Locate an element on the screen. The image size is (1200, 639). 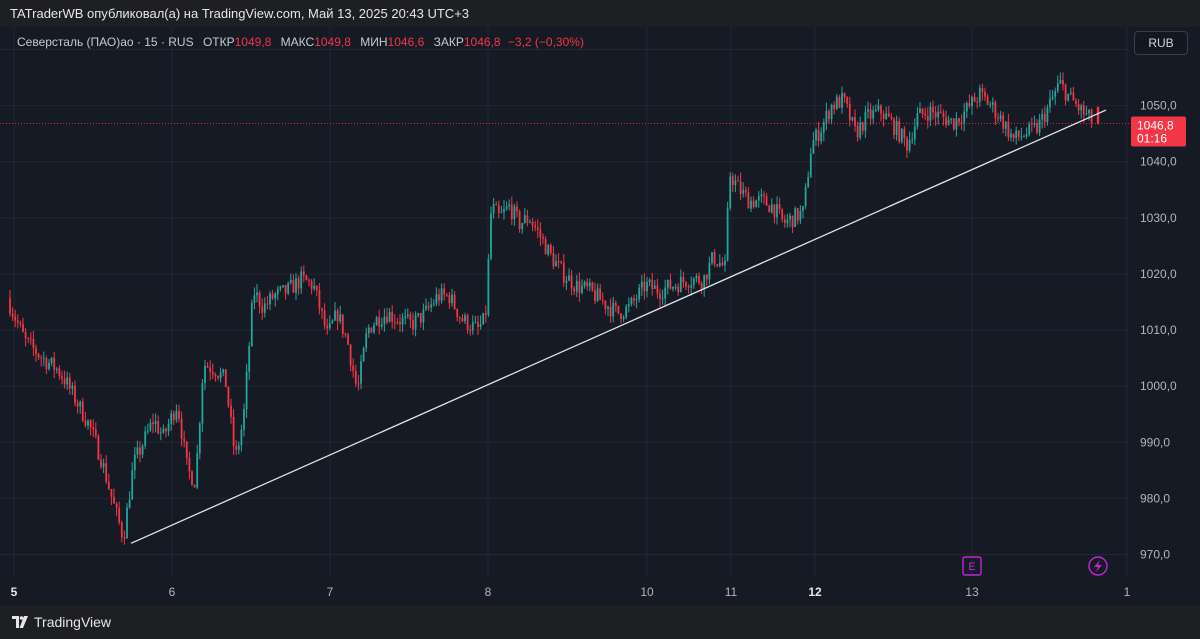
close-label: ЗАКР is located at coordinates (448, 42).